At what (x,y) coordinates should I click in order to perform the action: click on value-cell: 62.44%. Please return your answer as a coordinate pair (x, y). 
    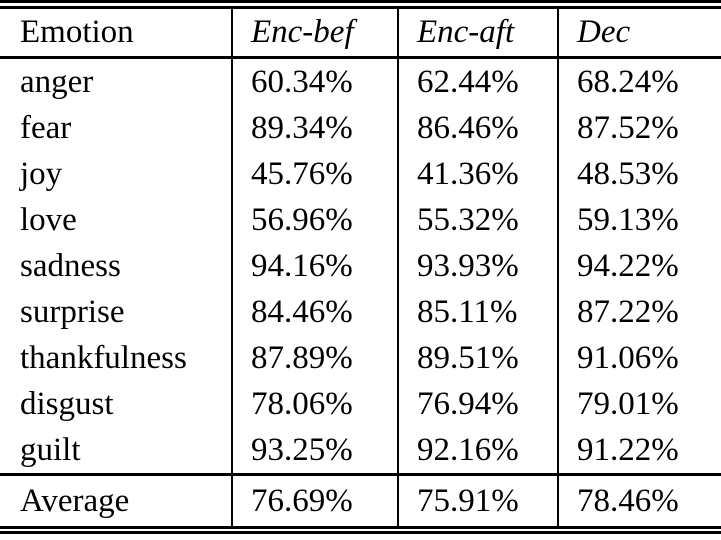
    Looking at the image, I should click on (477, 81).